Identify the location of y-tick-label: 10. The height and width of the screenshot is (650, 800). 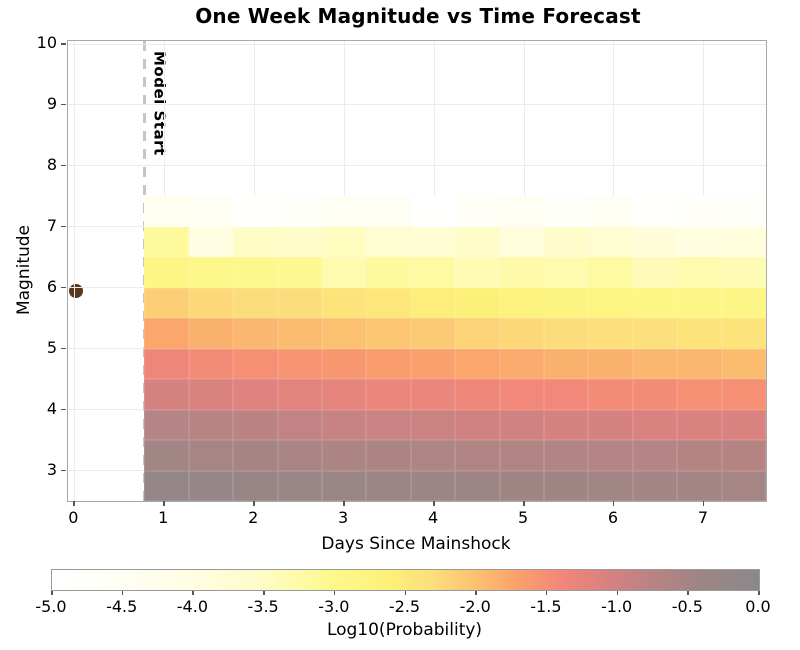
(46, 43).